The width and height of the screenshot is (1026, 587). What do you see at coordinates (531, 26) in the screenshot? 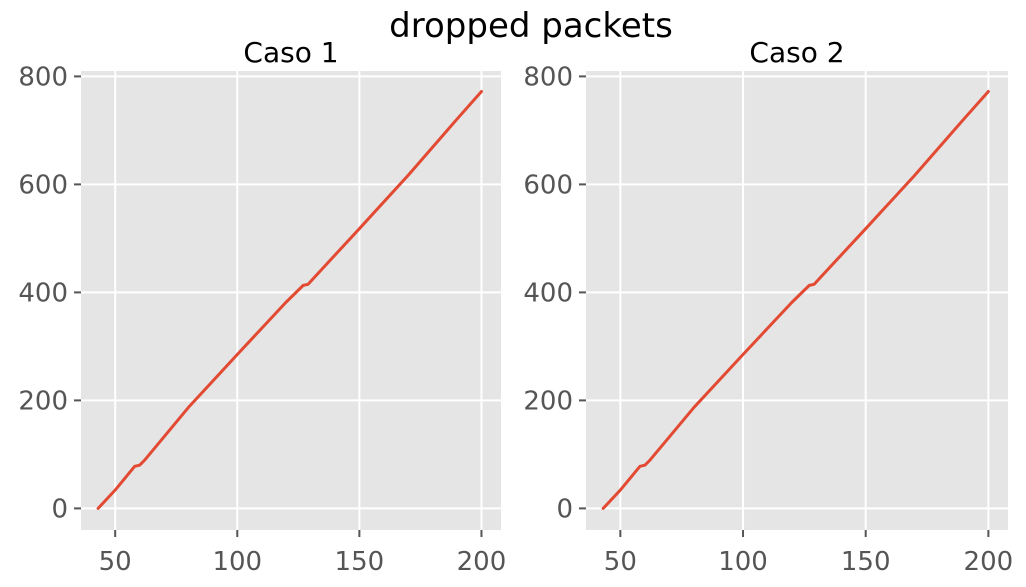
I see `figure-title: dropped packets` at bounding box center [531, 26].